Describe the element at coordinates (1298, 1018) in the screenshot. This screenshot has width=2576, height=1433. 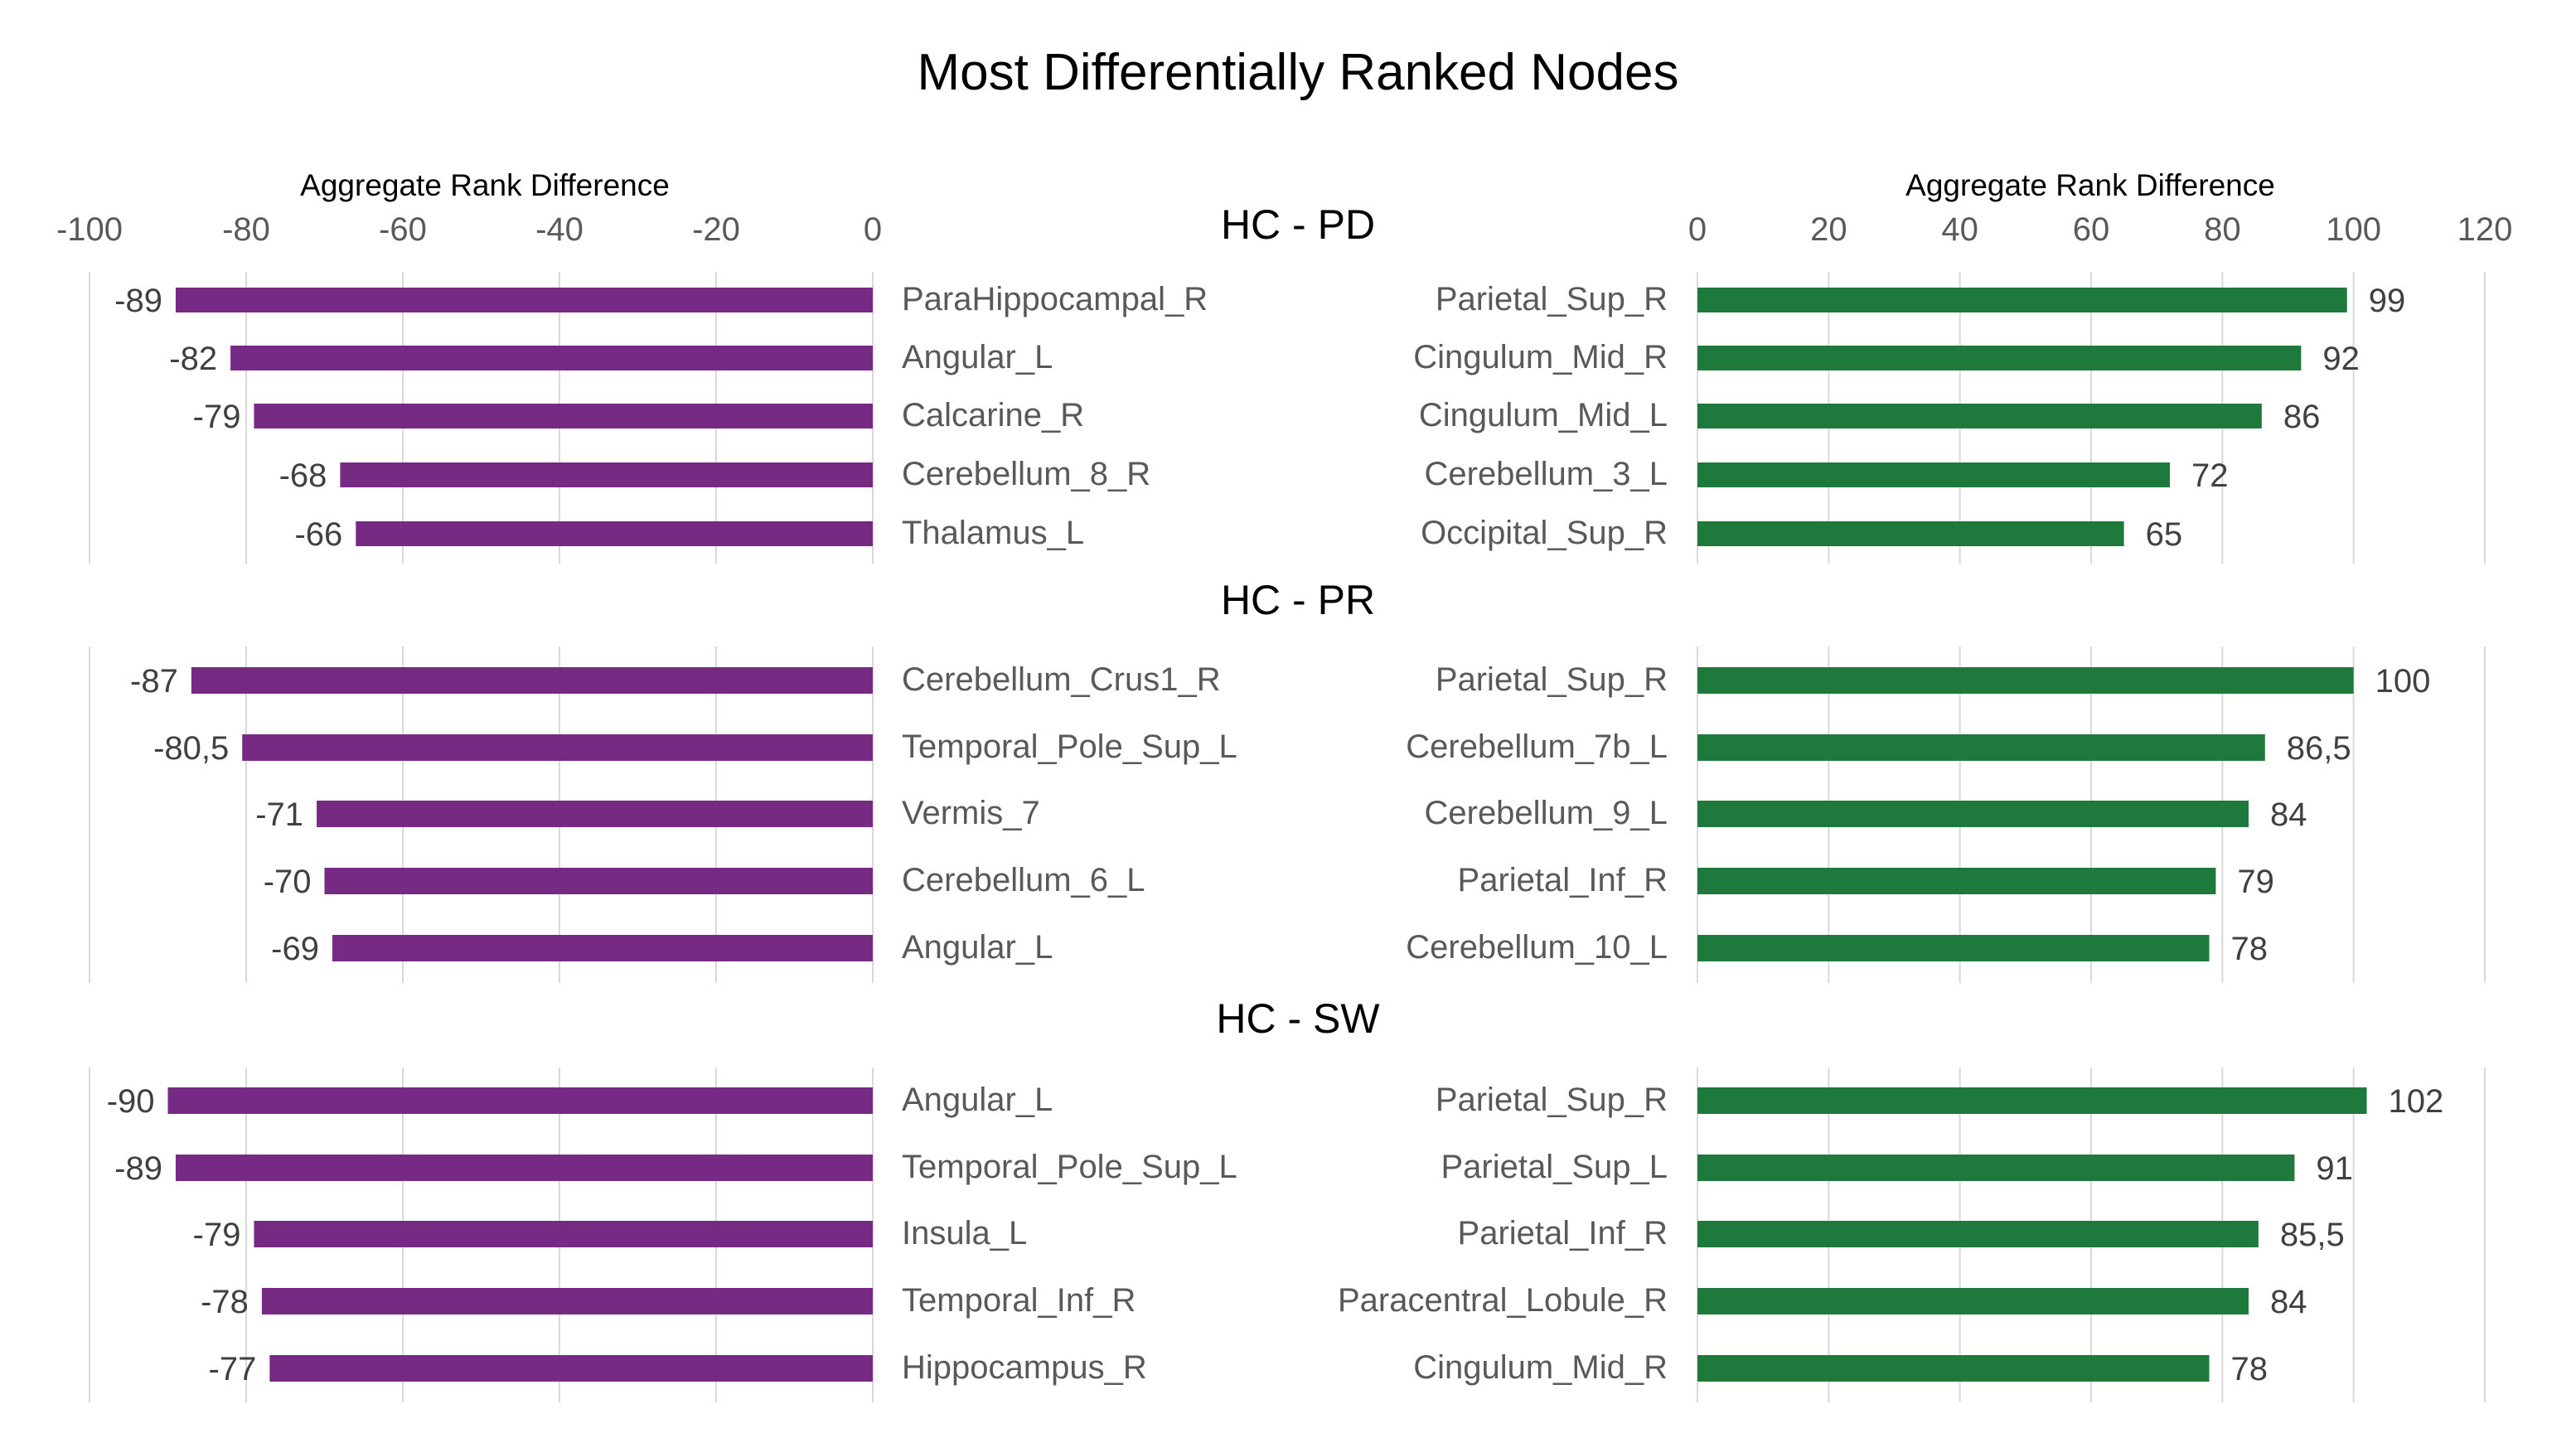
I see `panel-title: HC - SW` at that location.